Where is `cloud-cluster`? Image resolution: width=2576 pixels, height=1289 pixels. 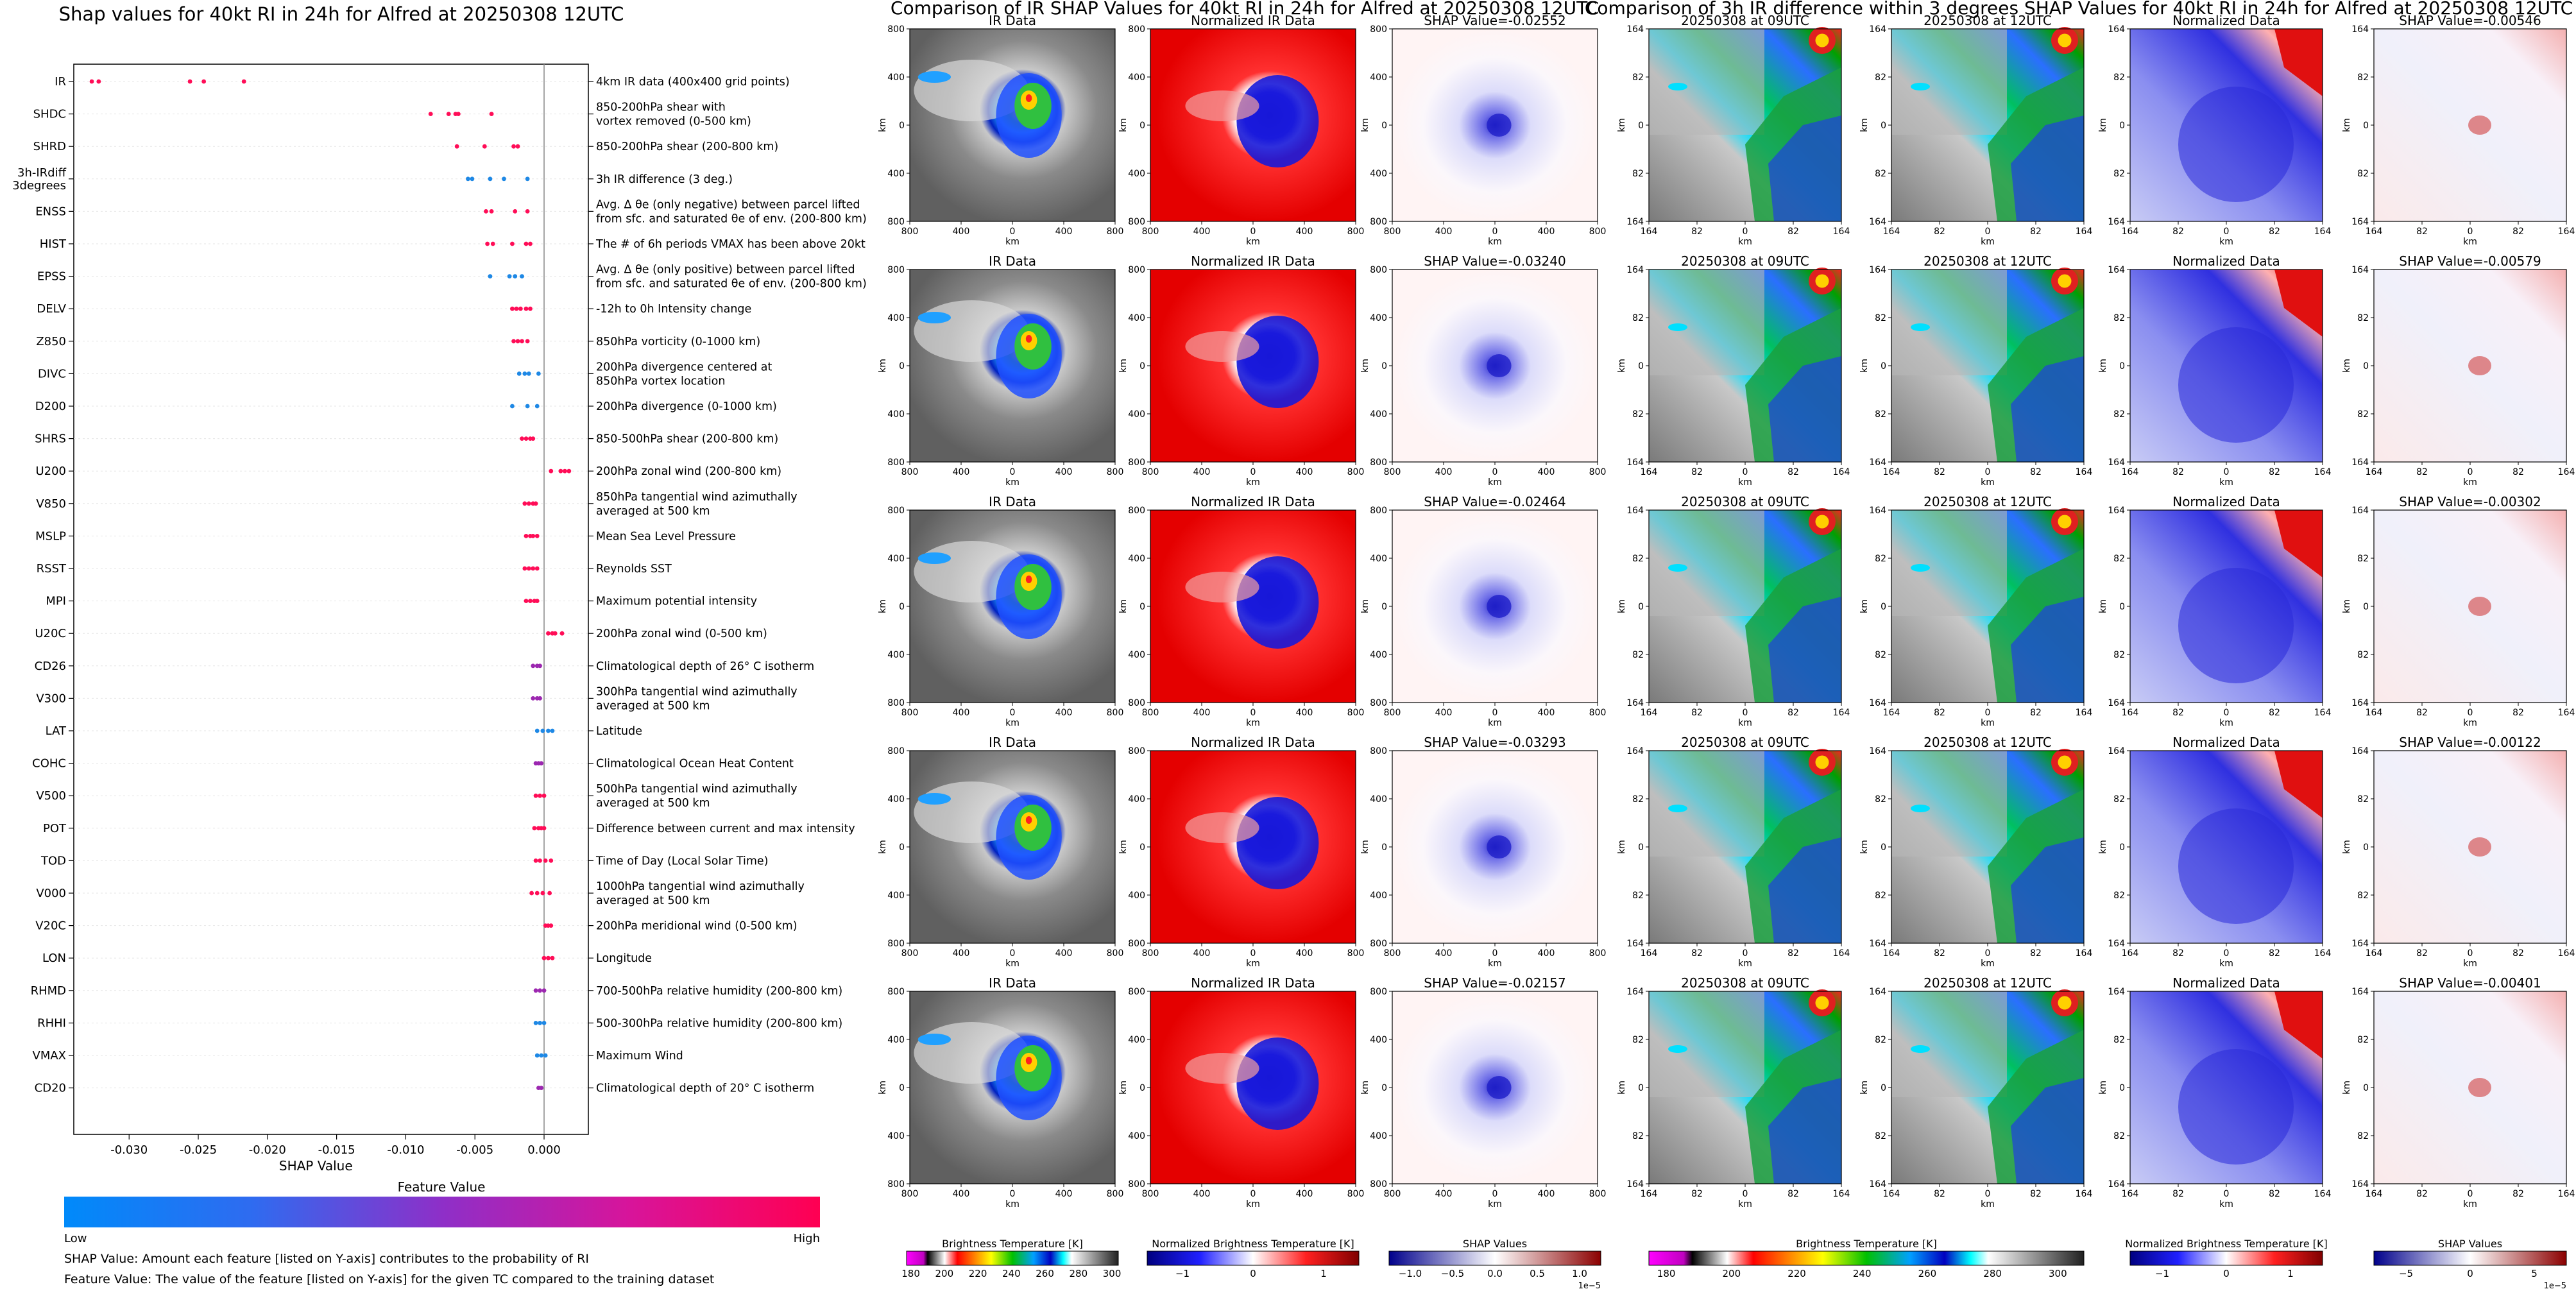
cloud-cluster is located at coordinates (934, 1039).